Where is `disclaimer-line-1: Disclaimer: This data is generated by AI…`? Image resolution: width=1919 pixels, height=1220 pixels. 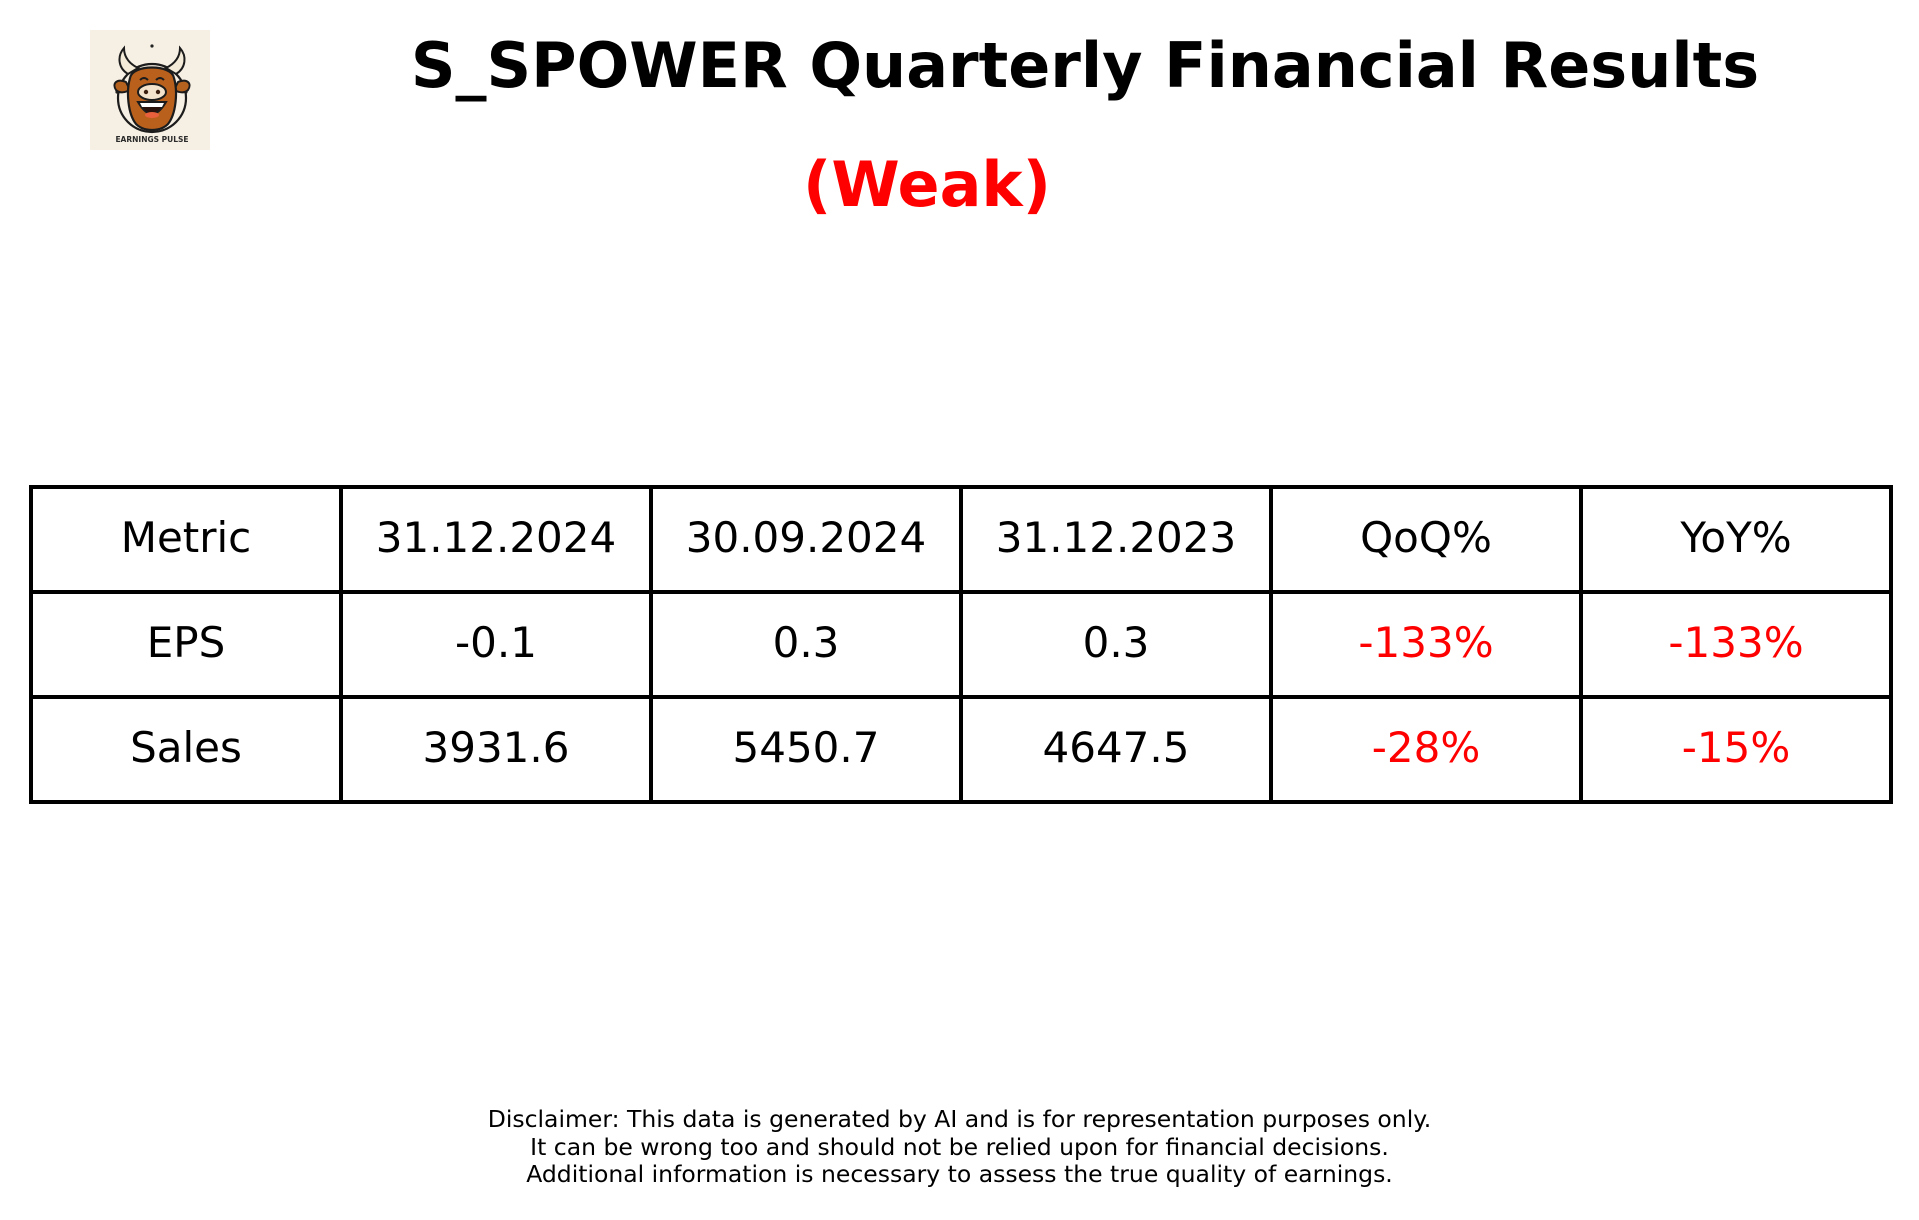 disclaimer-line-1: Disclaimer: This data is generated by AI… is located at coordinates (959, 1119).